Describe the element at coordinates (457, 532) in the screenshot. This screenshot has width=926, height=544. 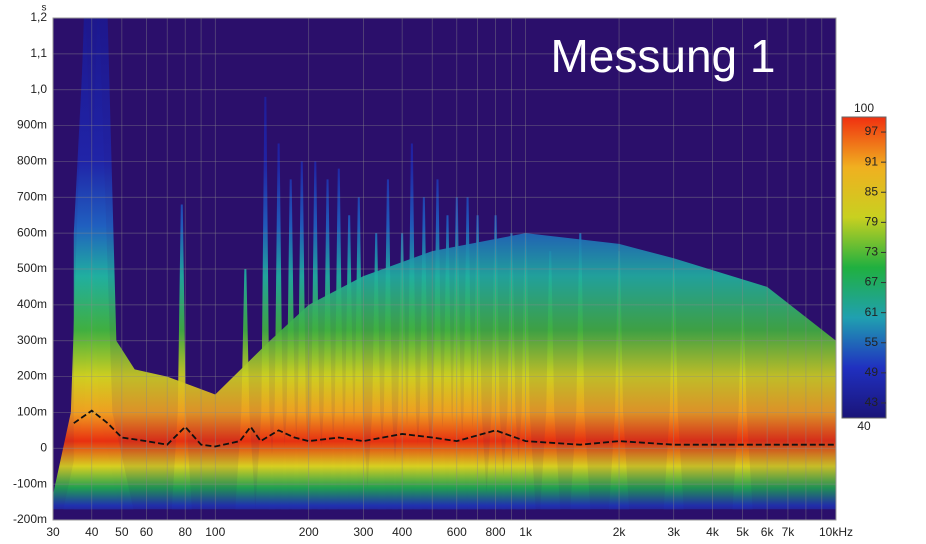
I see `x-tick-label: 600` at that location.